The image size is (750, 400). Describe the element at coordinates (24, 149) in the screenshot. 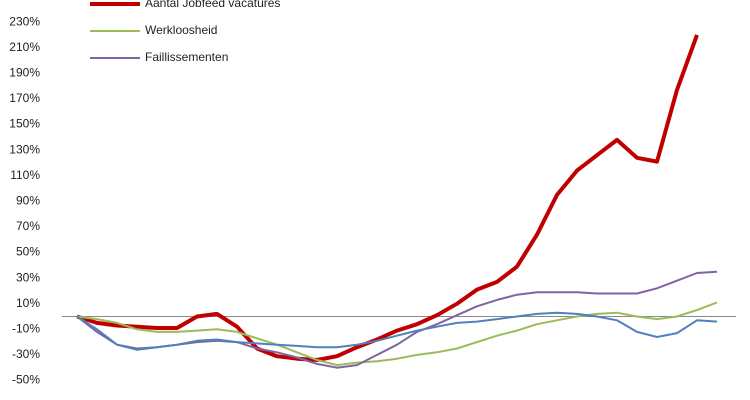

I see `y-tick-label: 130%` at that location.